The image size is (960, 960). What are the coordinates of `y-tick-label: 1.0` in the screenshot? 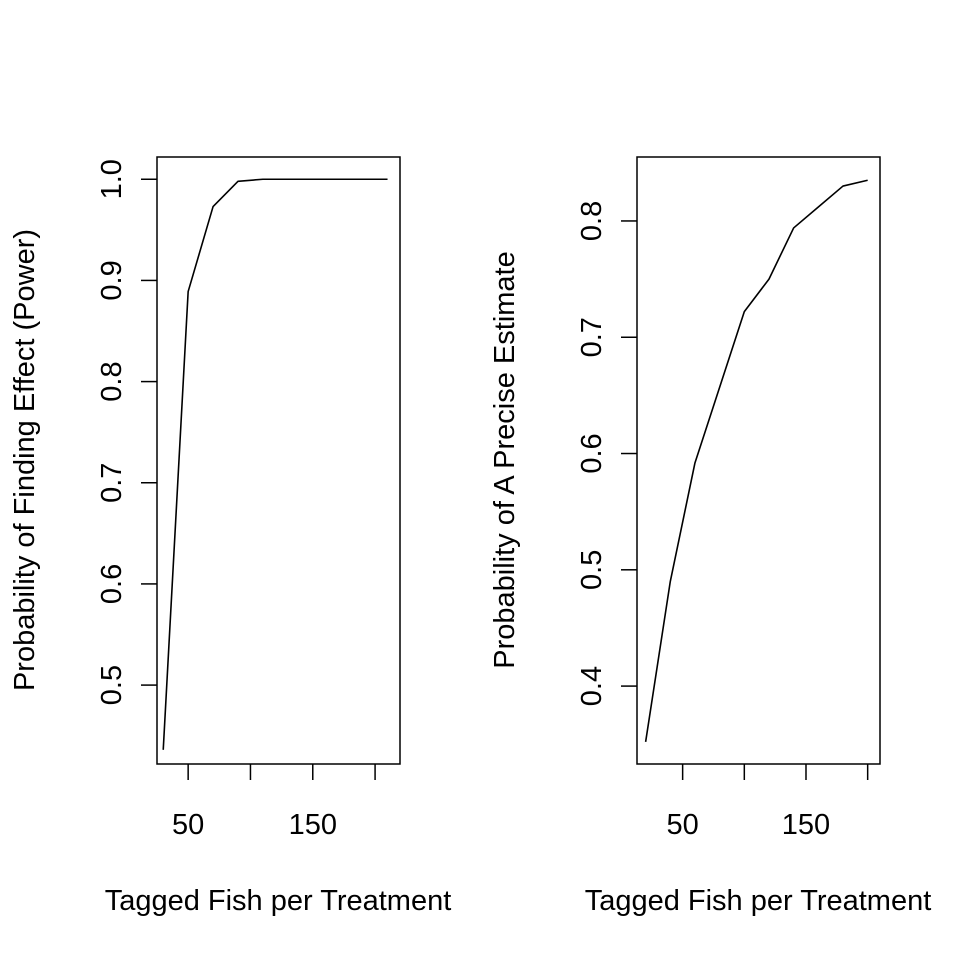 It's located at (112, 179).